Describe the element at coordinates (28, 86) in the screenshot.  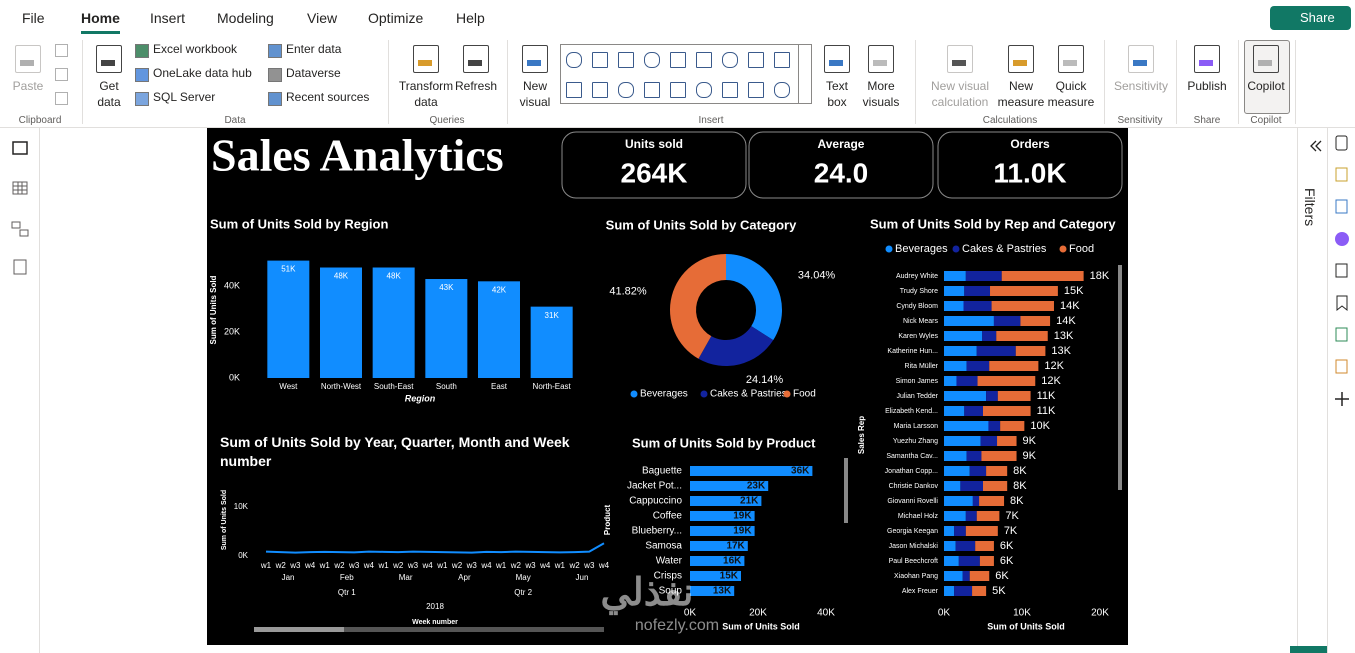
I see `ribbon-button: Paste` at that location.